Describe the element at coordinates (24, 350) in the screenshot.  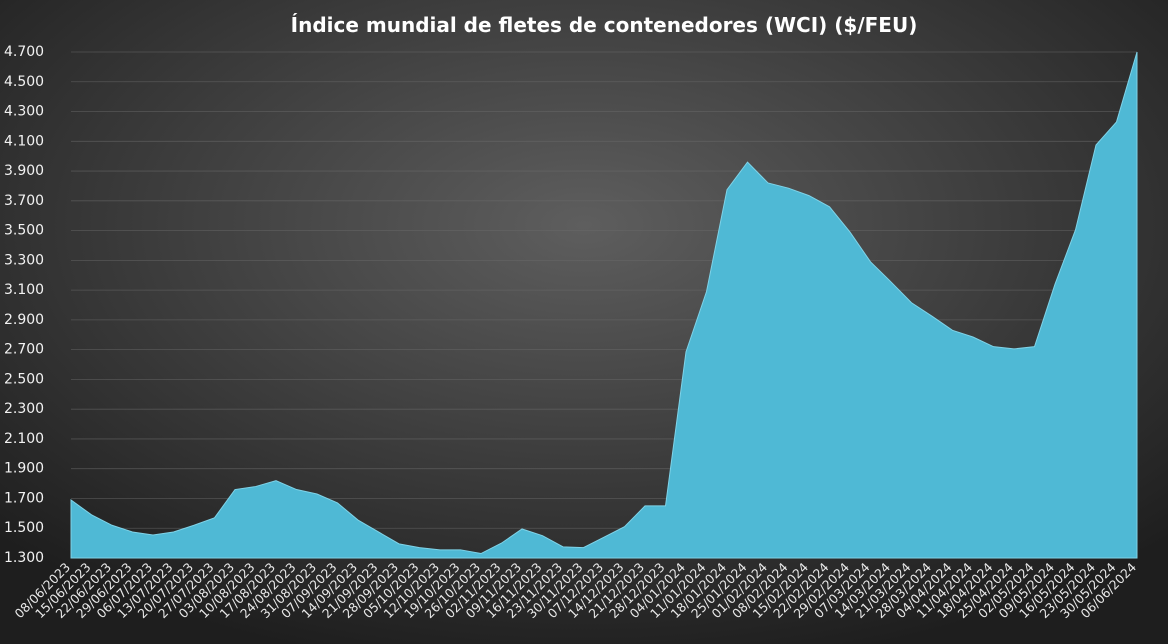
I see `y-tick-label: 2.700` at that location.